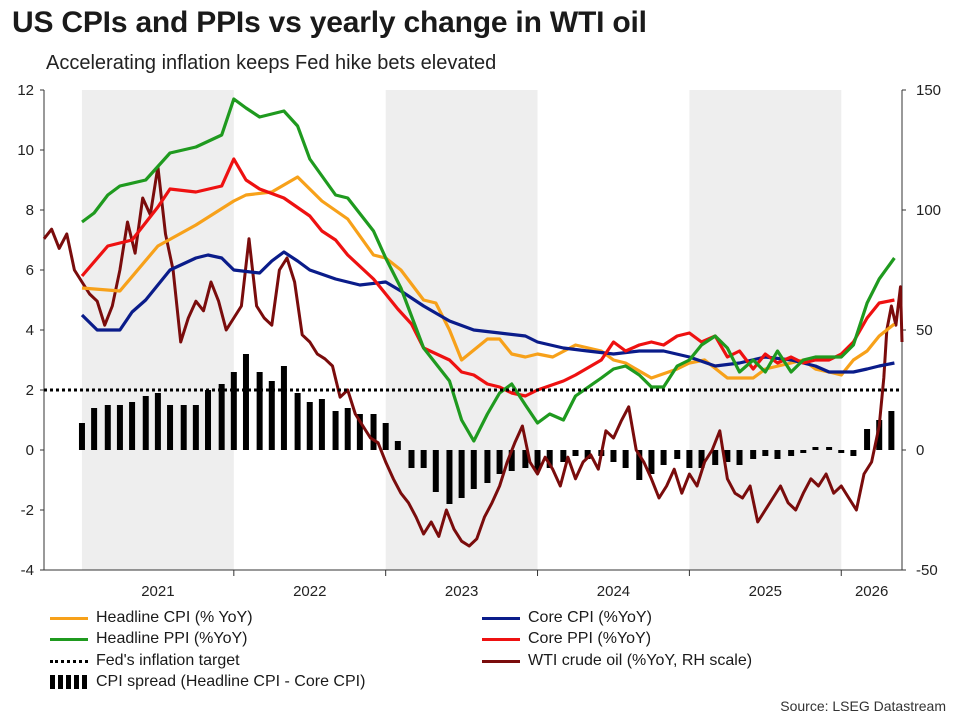 Image resolution: width=960 pixels, height=720 pixels. I want to click on legend-label-core-cpi: Core CPI (%YoY), so click(590, 617).